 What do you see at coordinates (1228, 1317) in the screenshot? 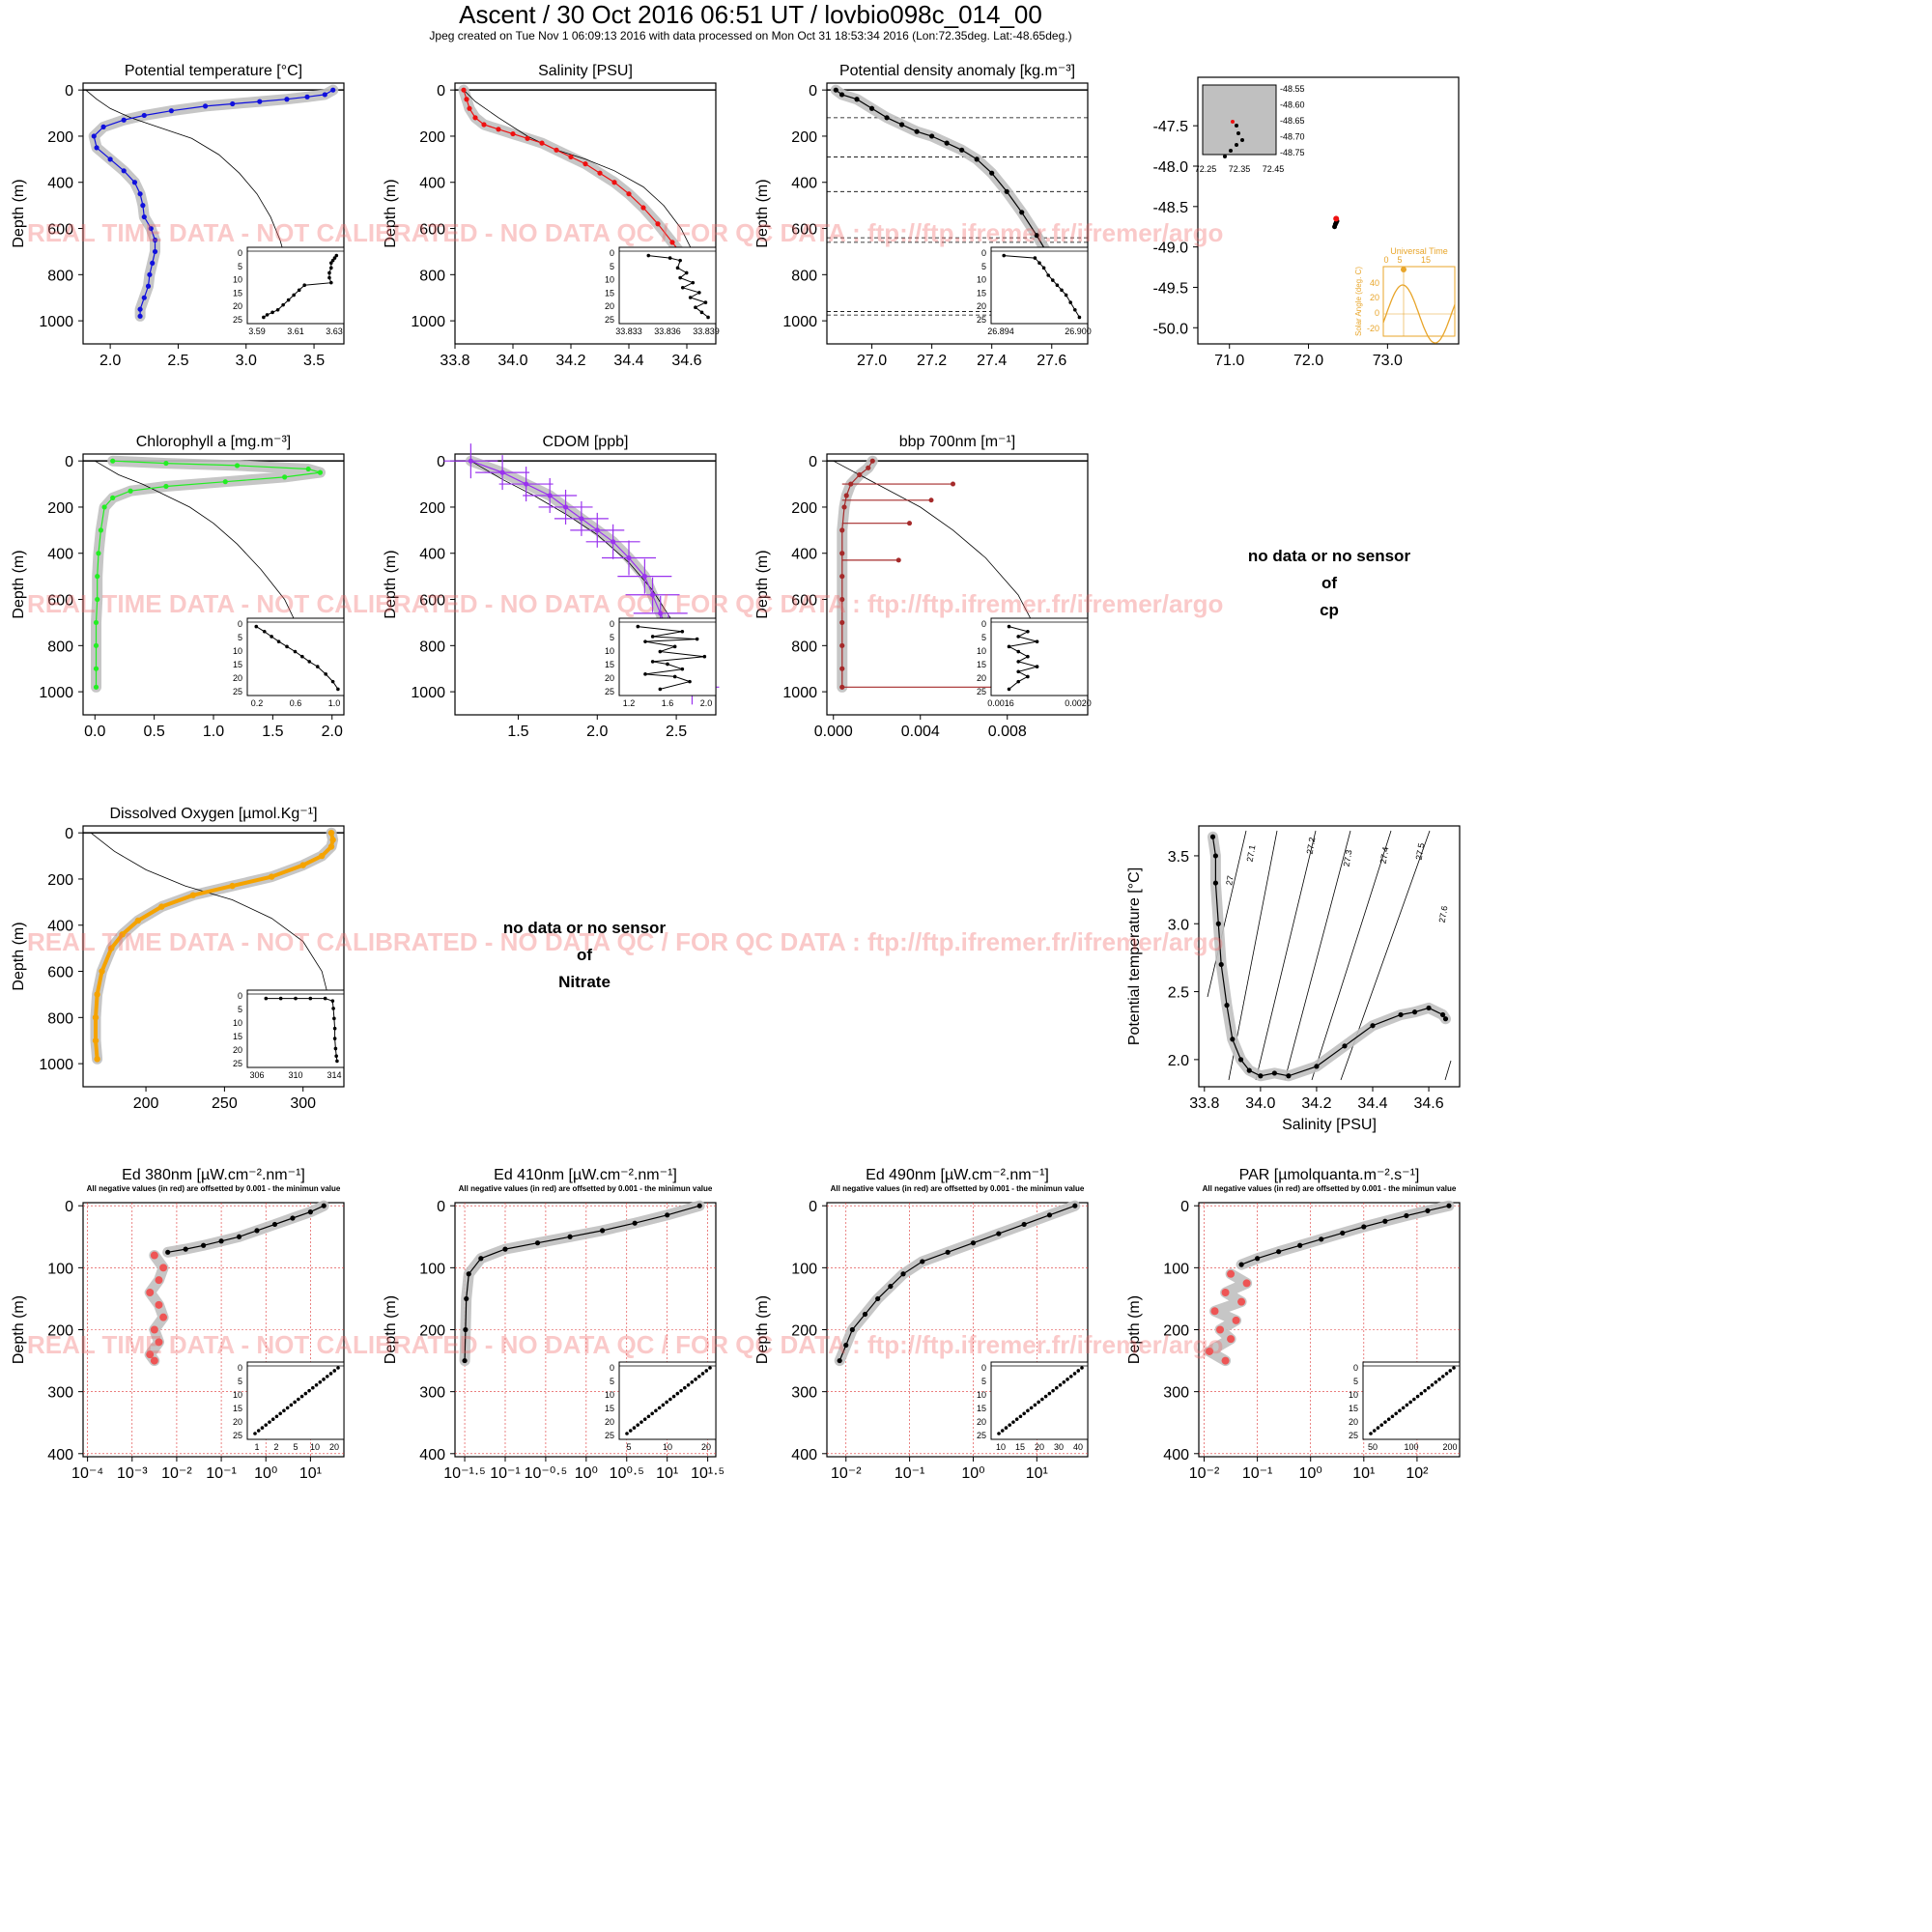
I see `par-negative-history-band` at bounding box center [1228, 1317].